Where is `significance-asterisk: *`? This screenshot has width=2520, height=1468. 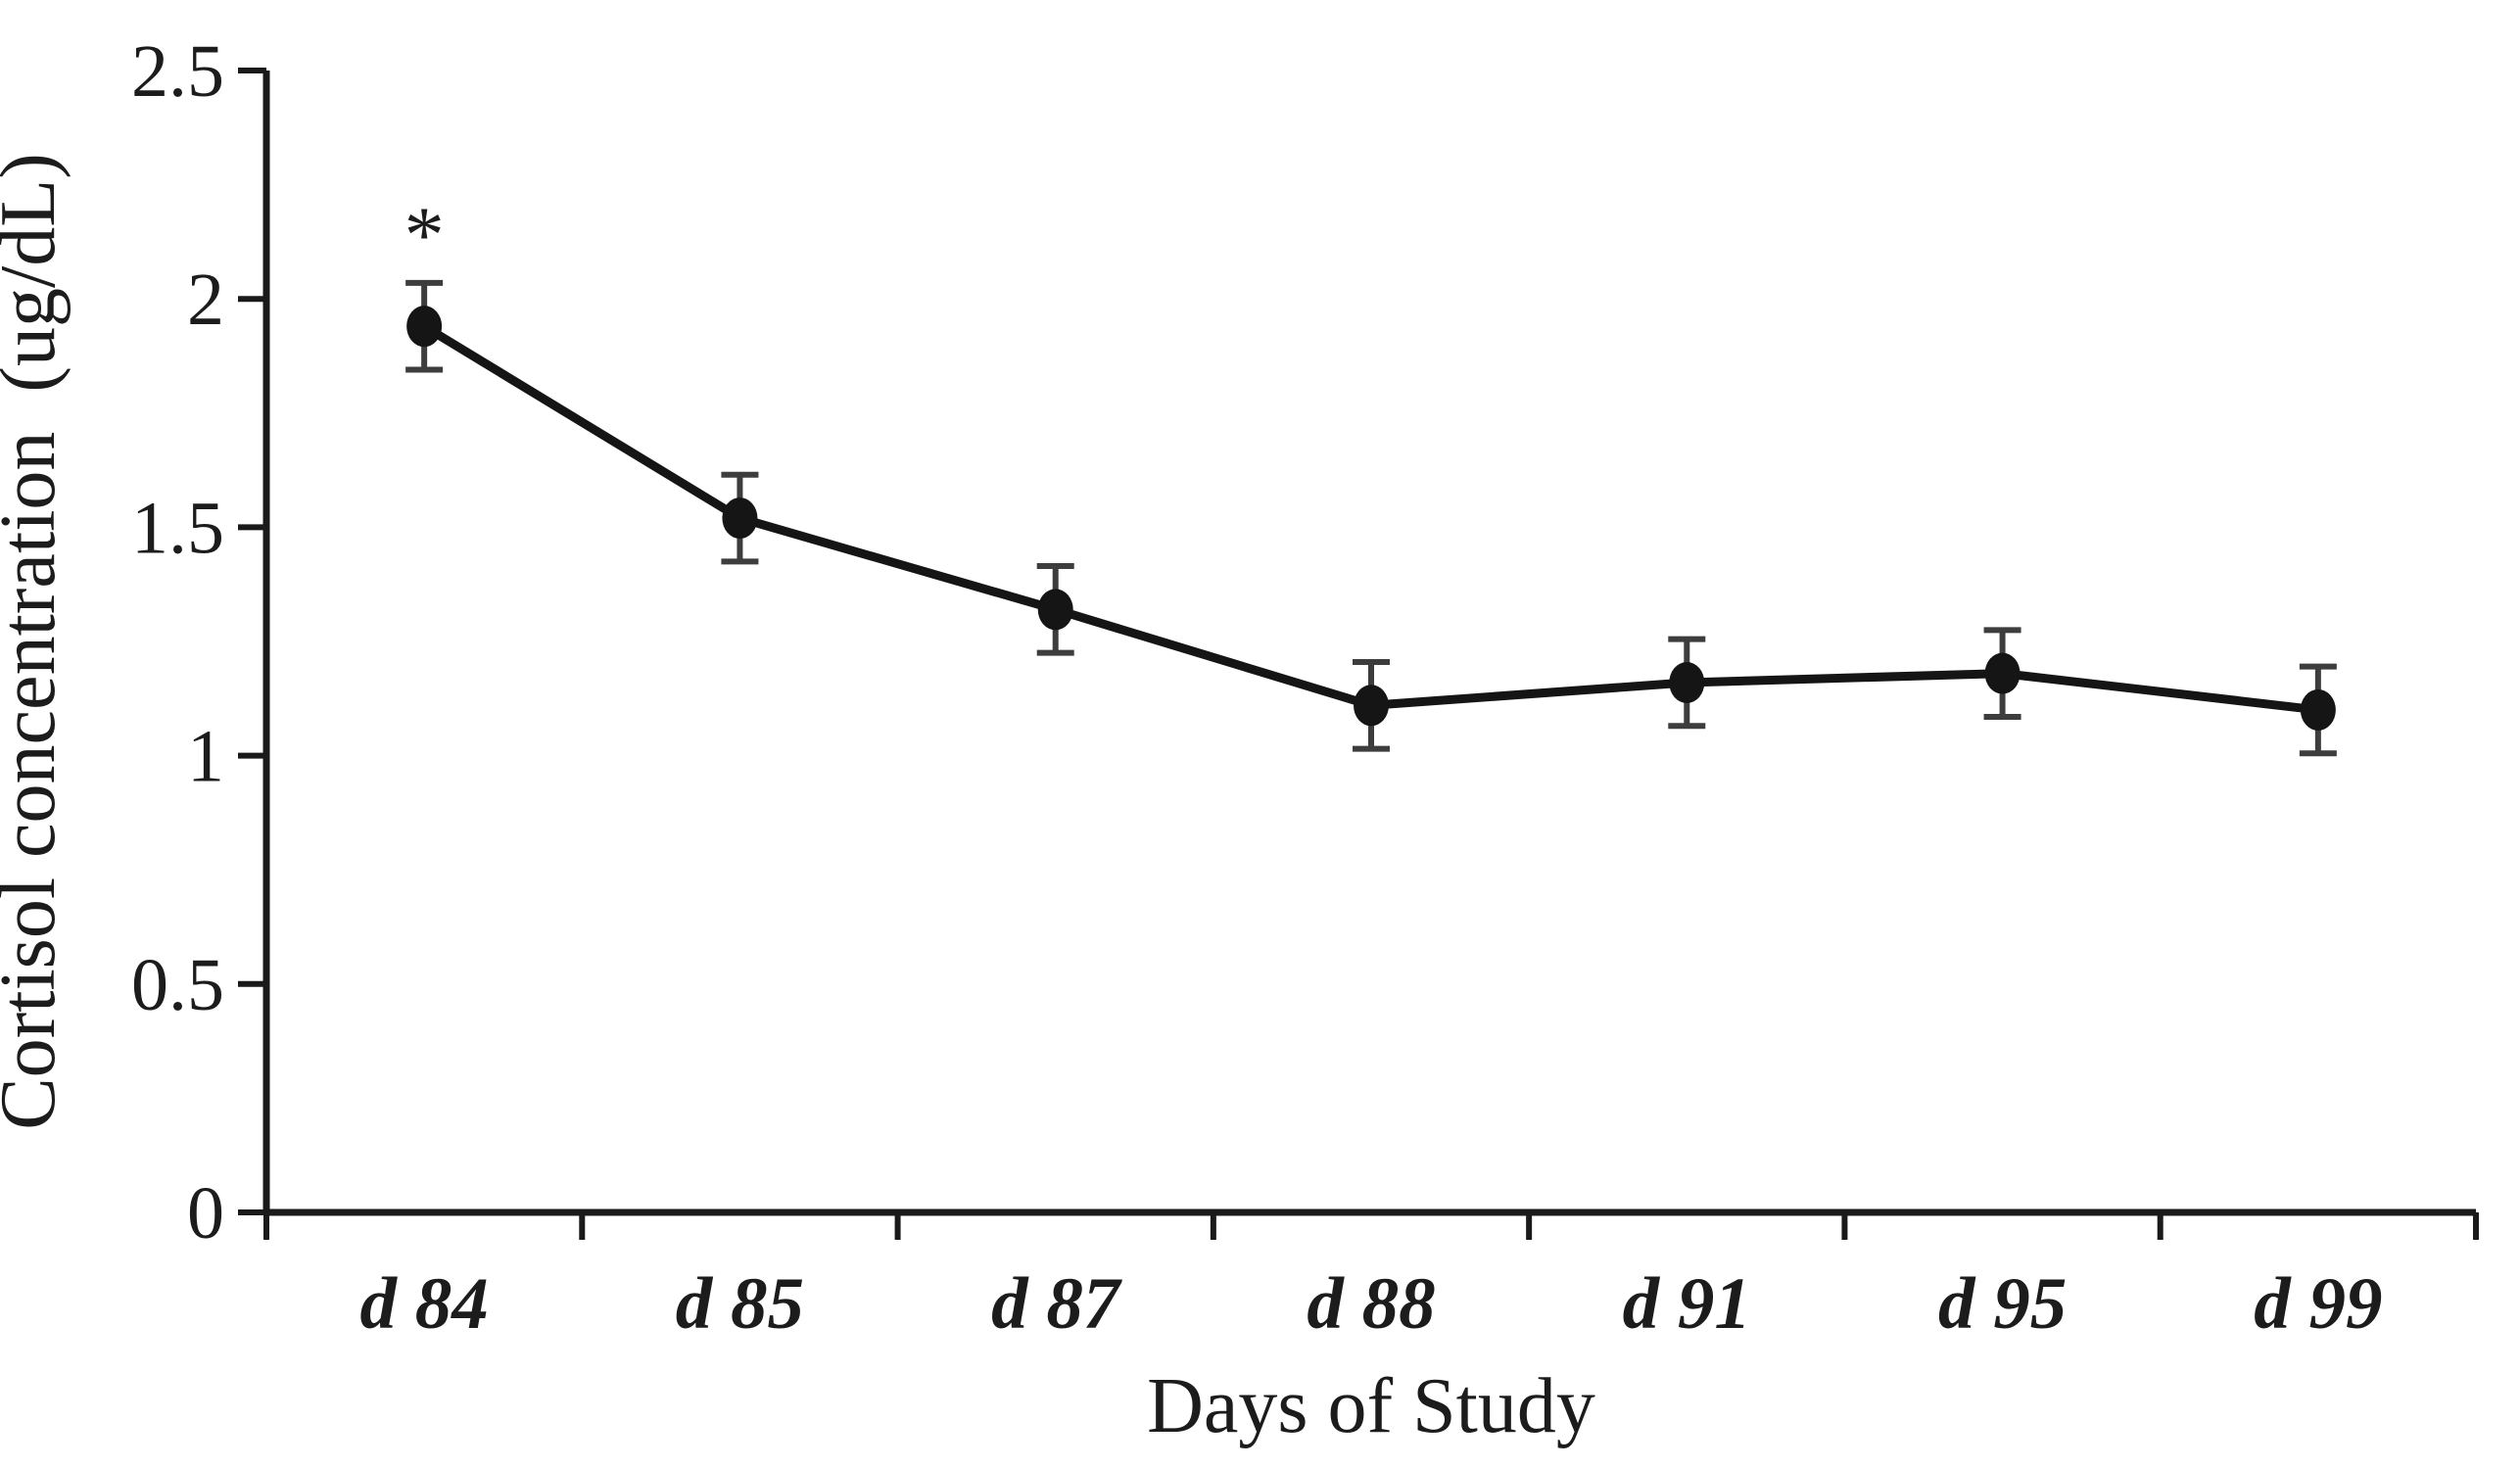
significance-asterisk: * is located at coordinates (424, 234).